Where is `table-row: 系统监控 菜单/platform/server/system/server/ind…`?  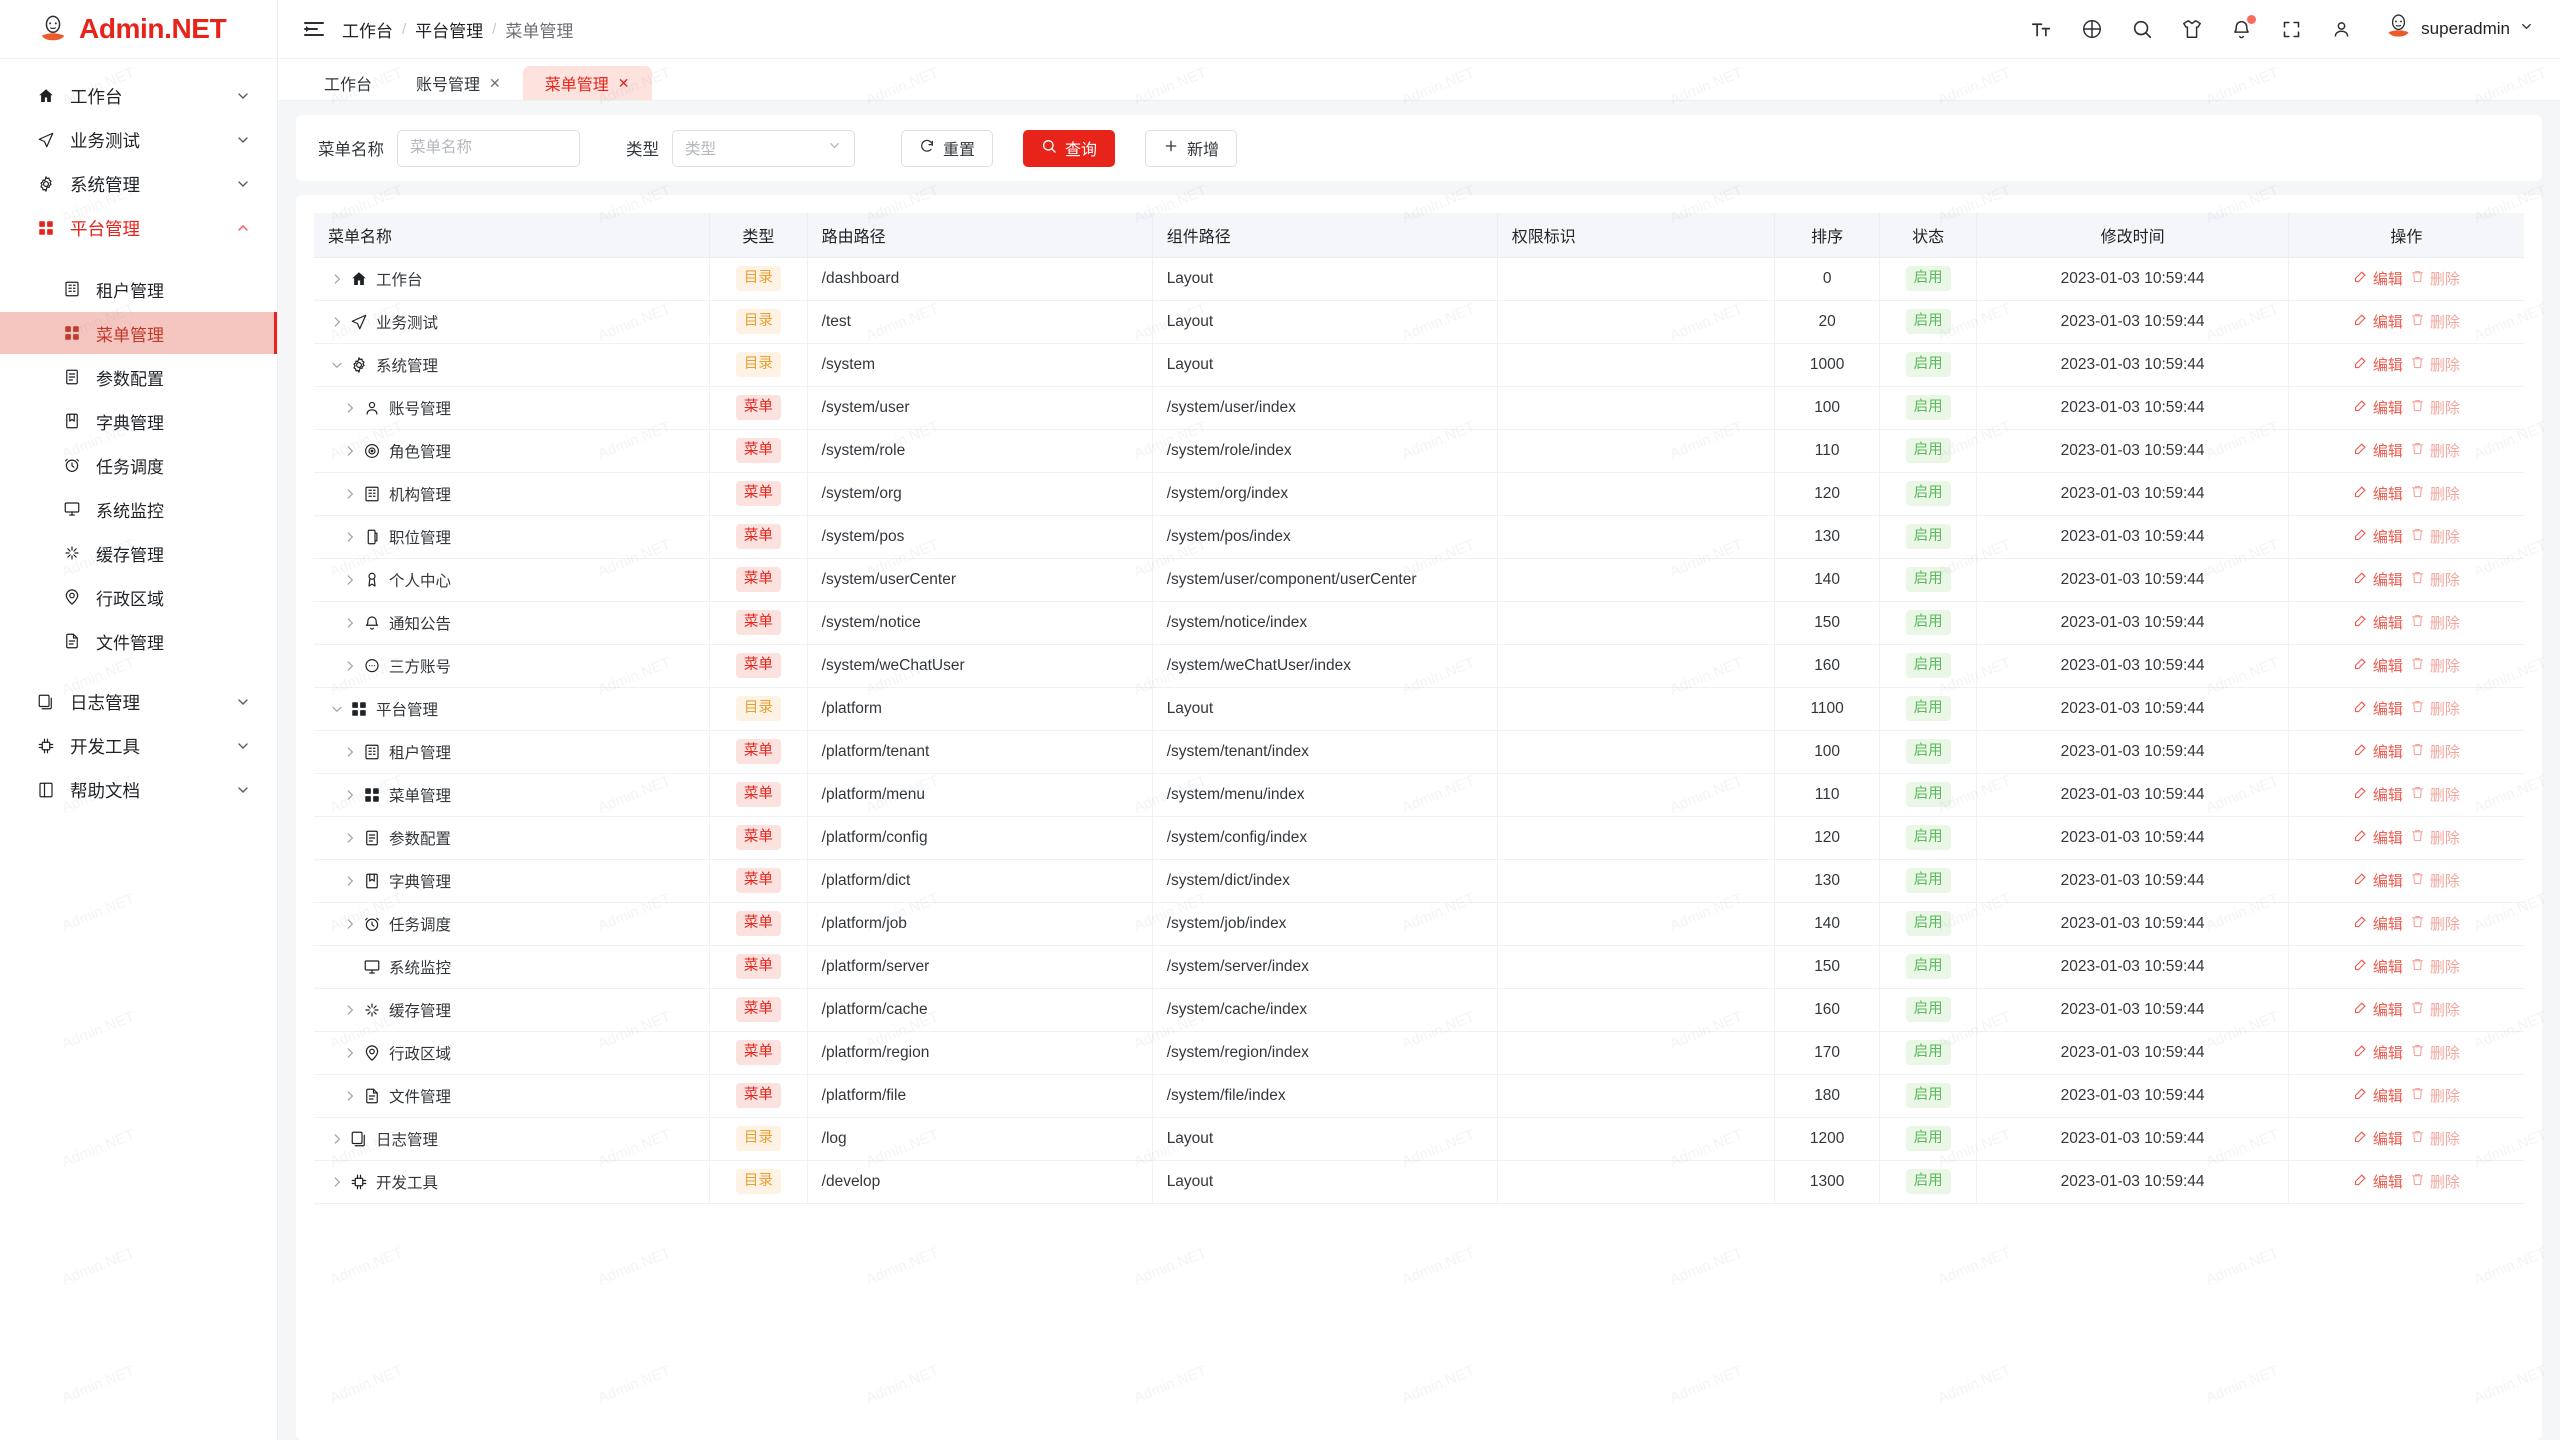
table-row: 系统监控 菜单/platform/server/system/server/ind… is located at coordinates (1419, 967).